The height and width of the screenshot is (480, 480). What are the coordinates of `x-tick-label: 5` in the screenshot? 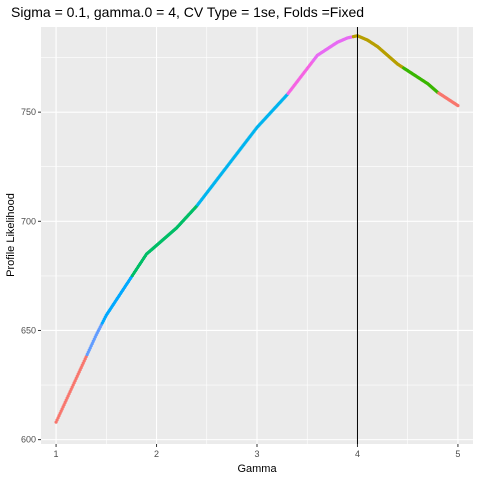 It's located at (457, 454).